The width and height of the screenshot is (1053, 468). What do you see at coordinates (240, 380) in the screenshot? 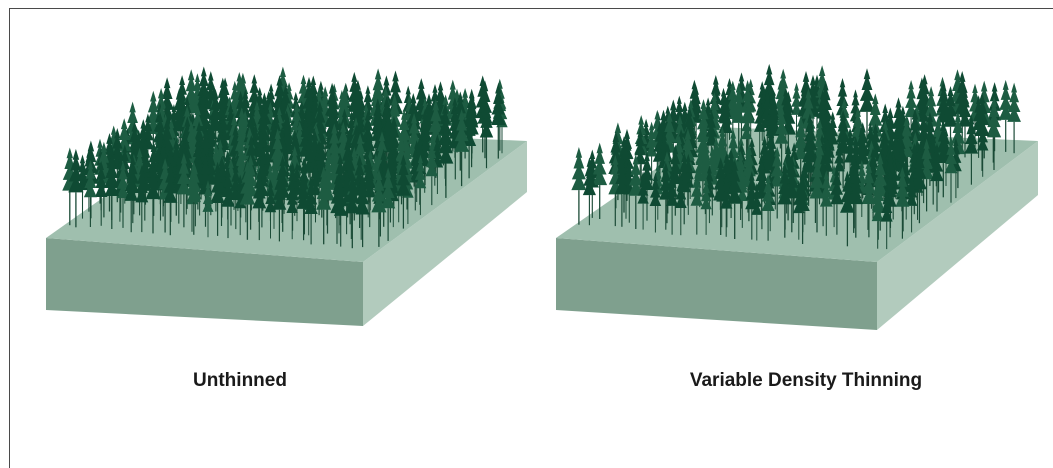
I see `caption-unthinned: Unthinned` at bounding box center [240, 380].